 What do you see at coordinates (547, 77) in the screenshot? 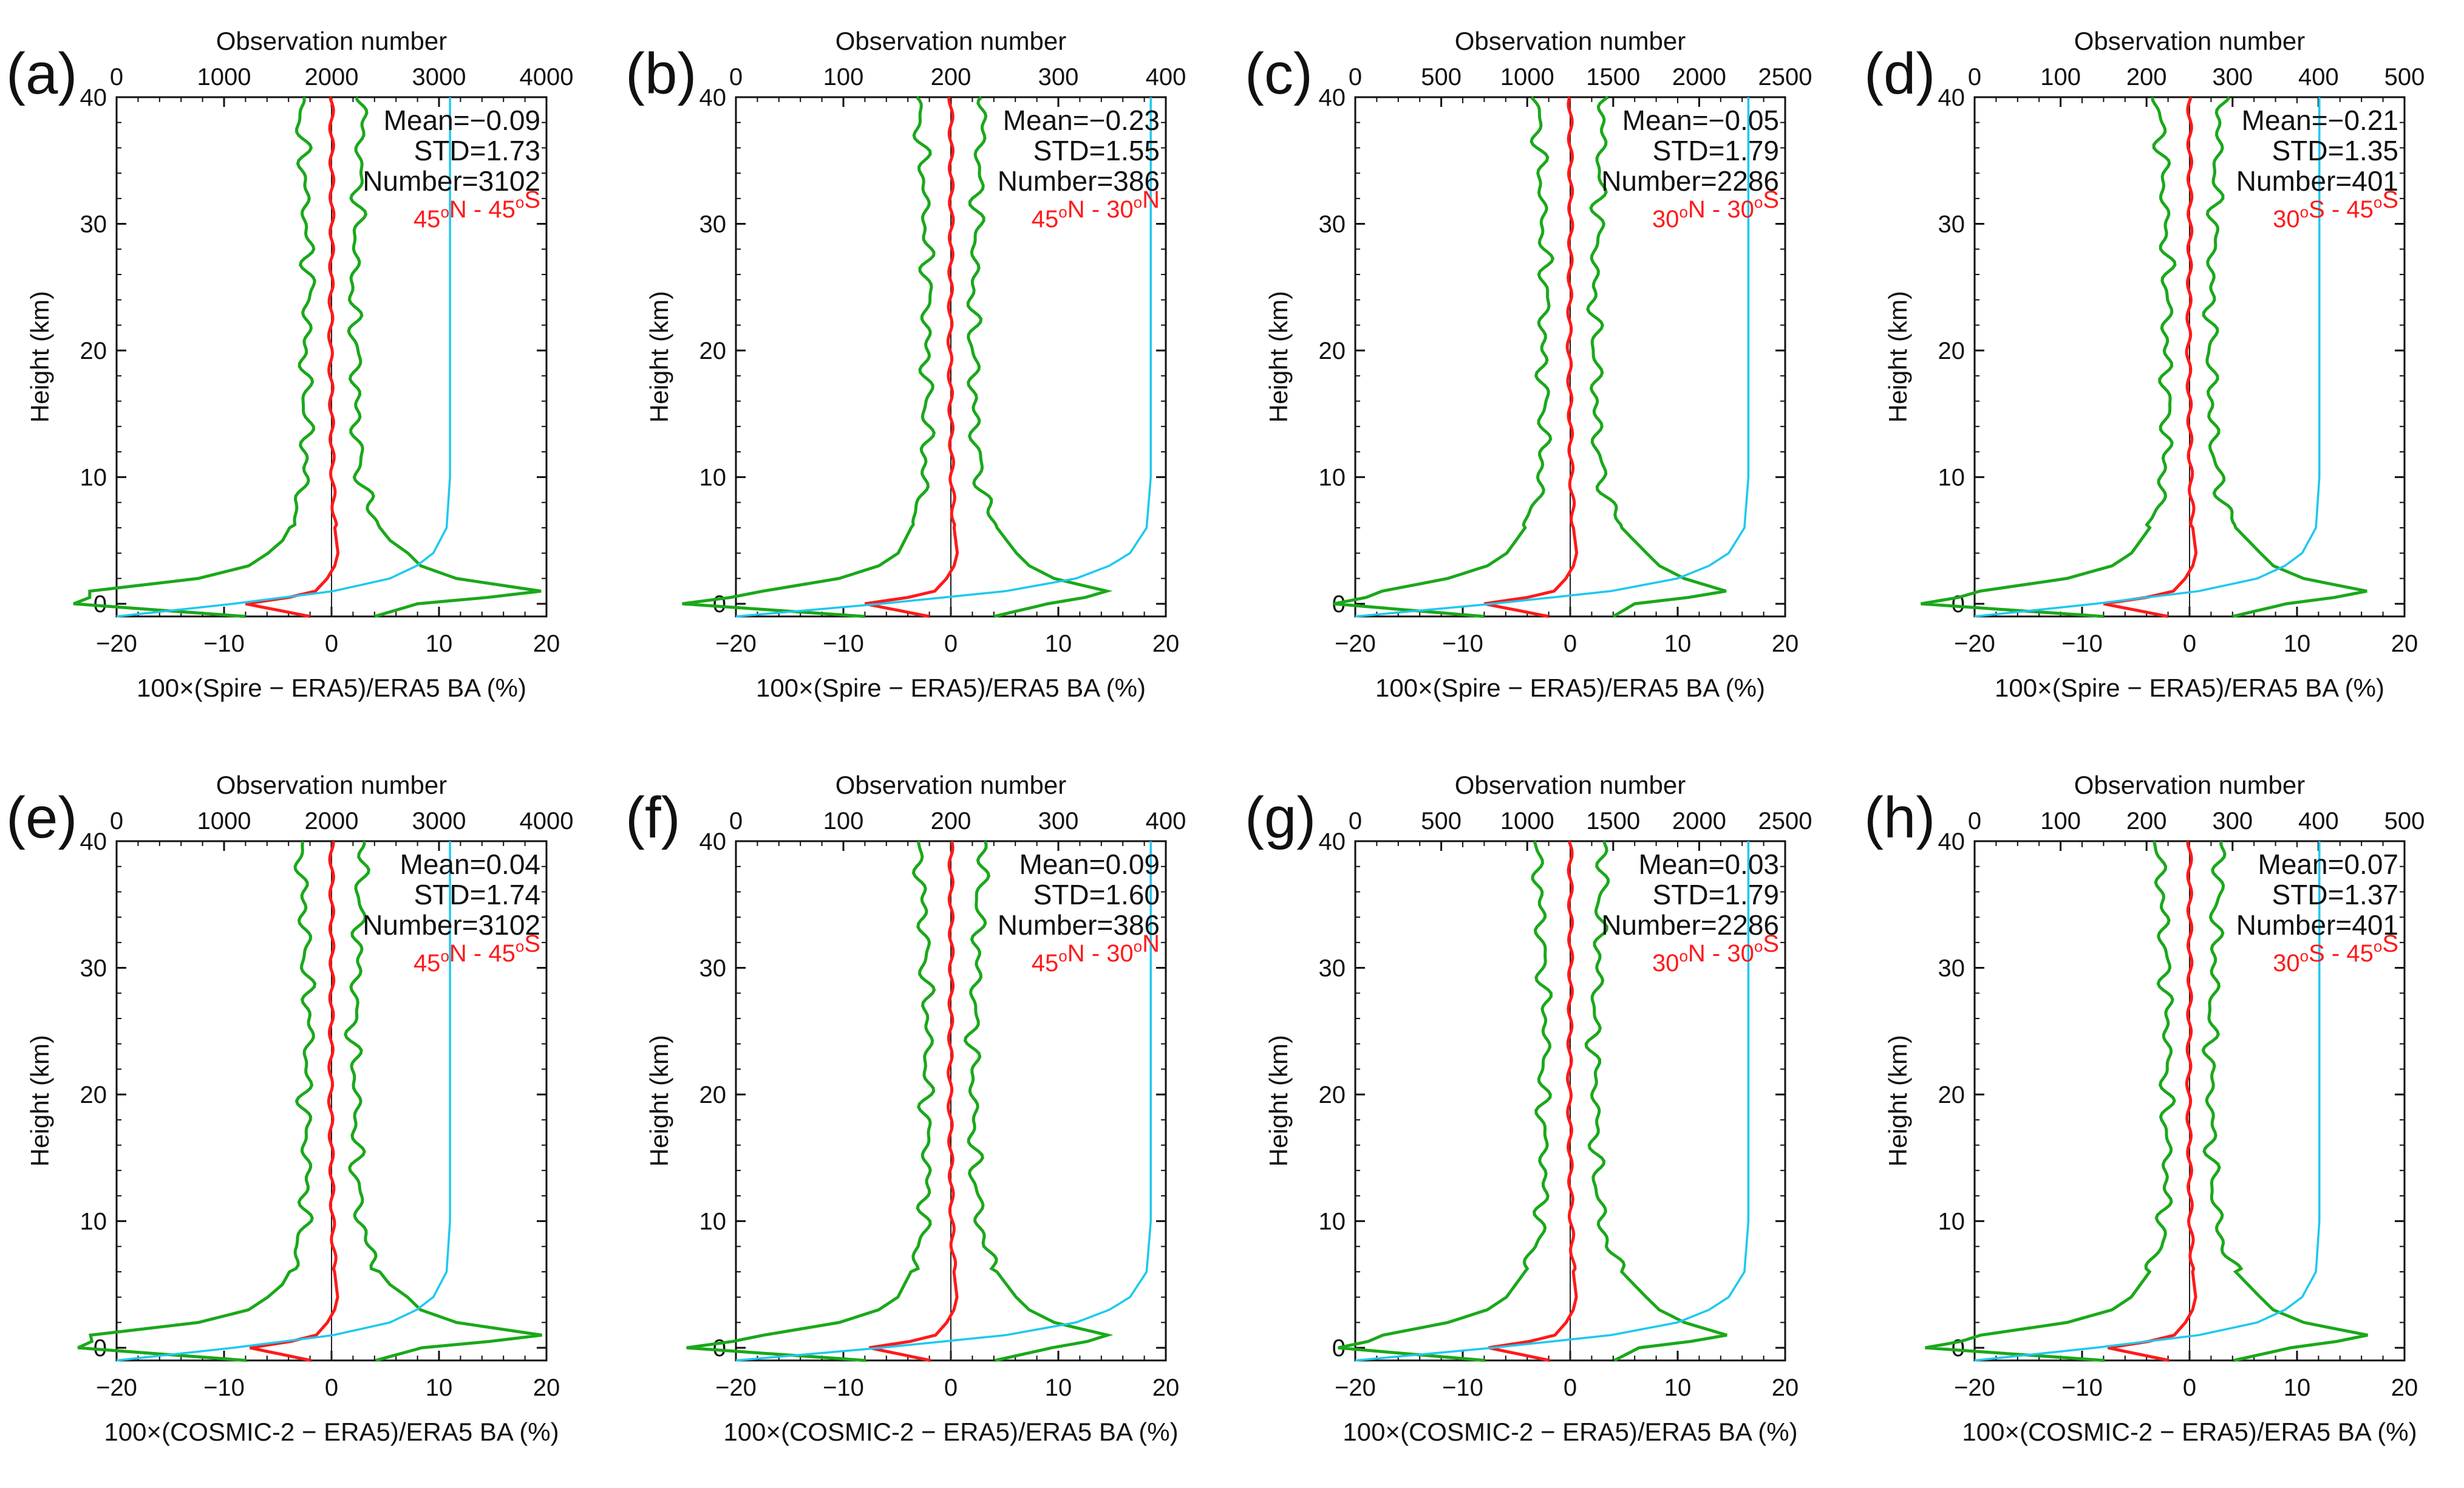
I see `top-x-tick-label: 4000` at bounding box center [547, 77].